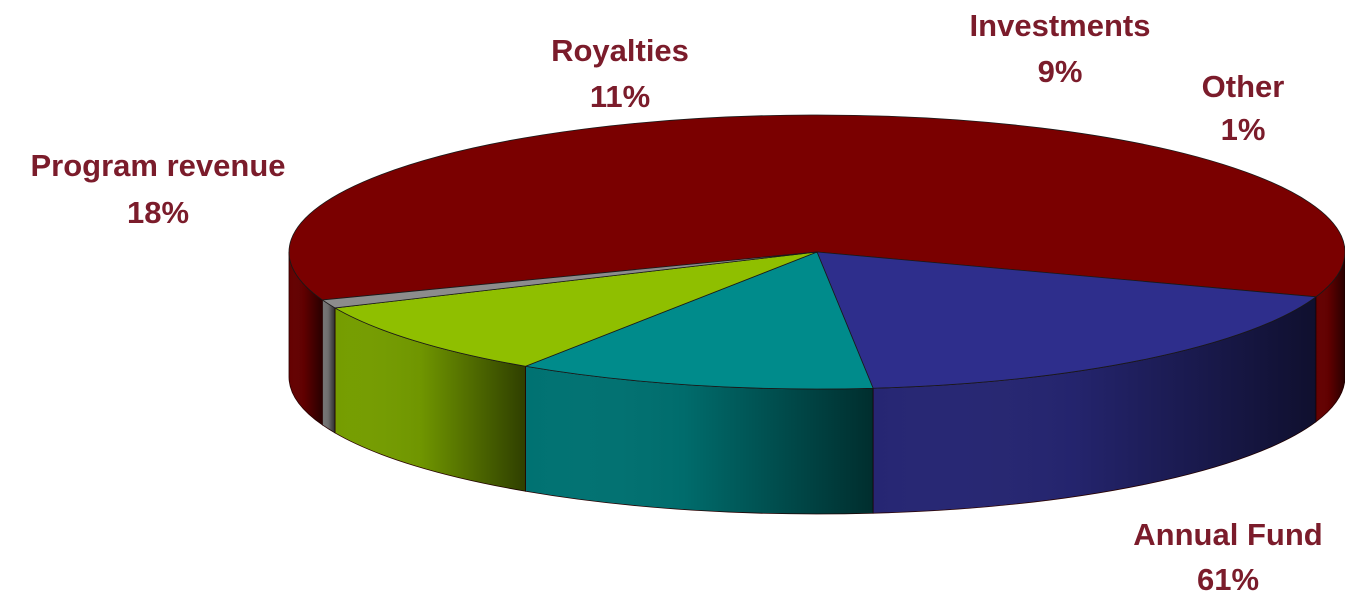  What do you see at coordinates (158, 189) in the screenshot?
I see `slice-label-program-revenue: Program revenue 18%` at bounding box center [158, 189].